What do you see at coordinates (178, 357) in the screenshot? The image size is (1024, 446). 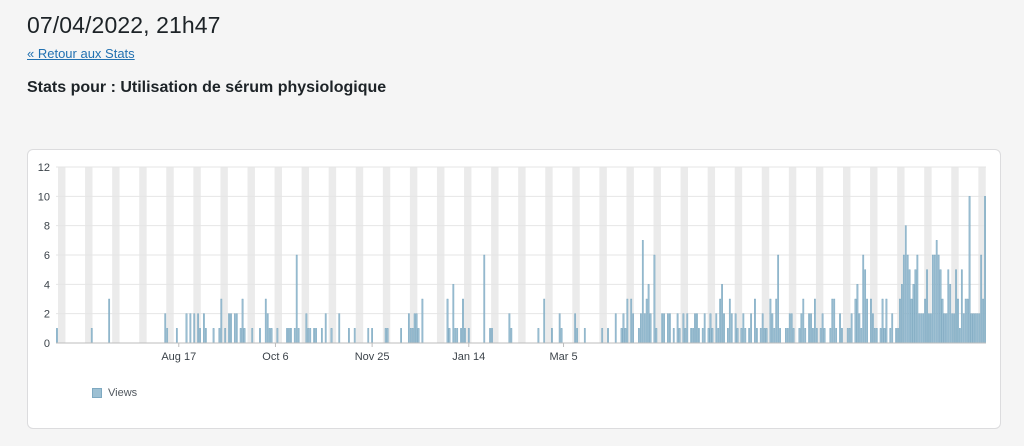 I see `x-tick-label: Aug 17` at bounding box center [178, 357].